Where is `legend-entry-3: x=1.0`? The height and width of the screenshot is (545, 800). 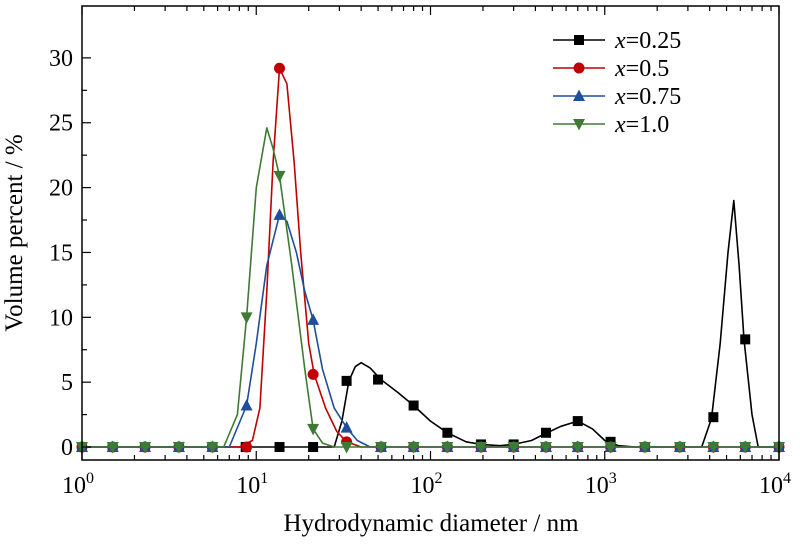
legend-entry-3: x=1.0 is located at coordinates (611, 125).